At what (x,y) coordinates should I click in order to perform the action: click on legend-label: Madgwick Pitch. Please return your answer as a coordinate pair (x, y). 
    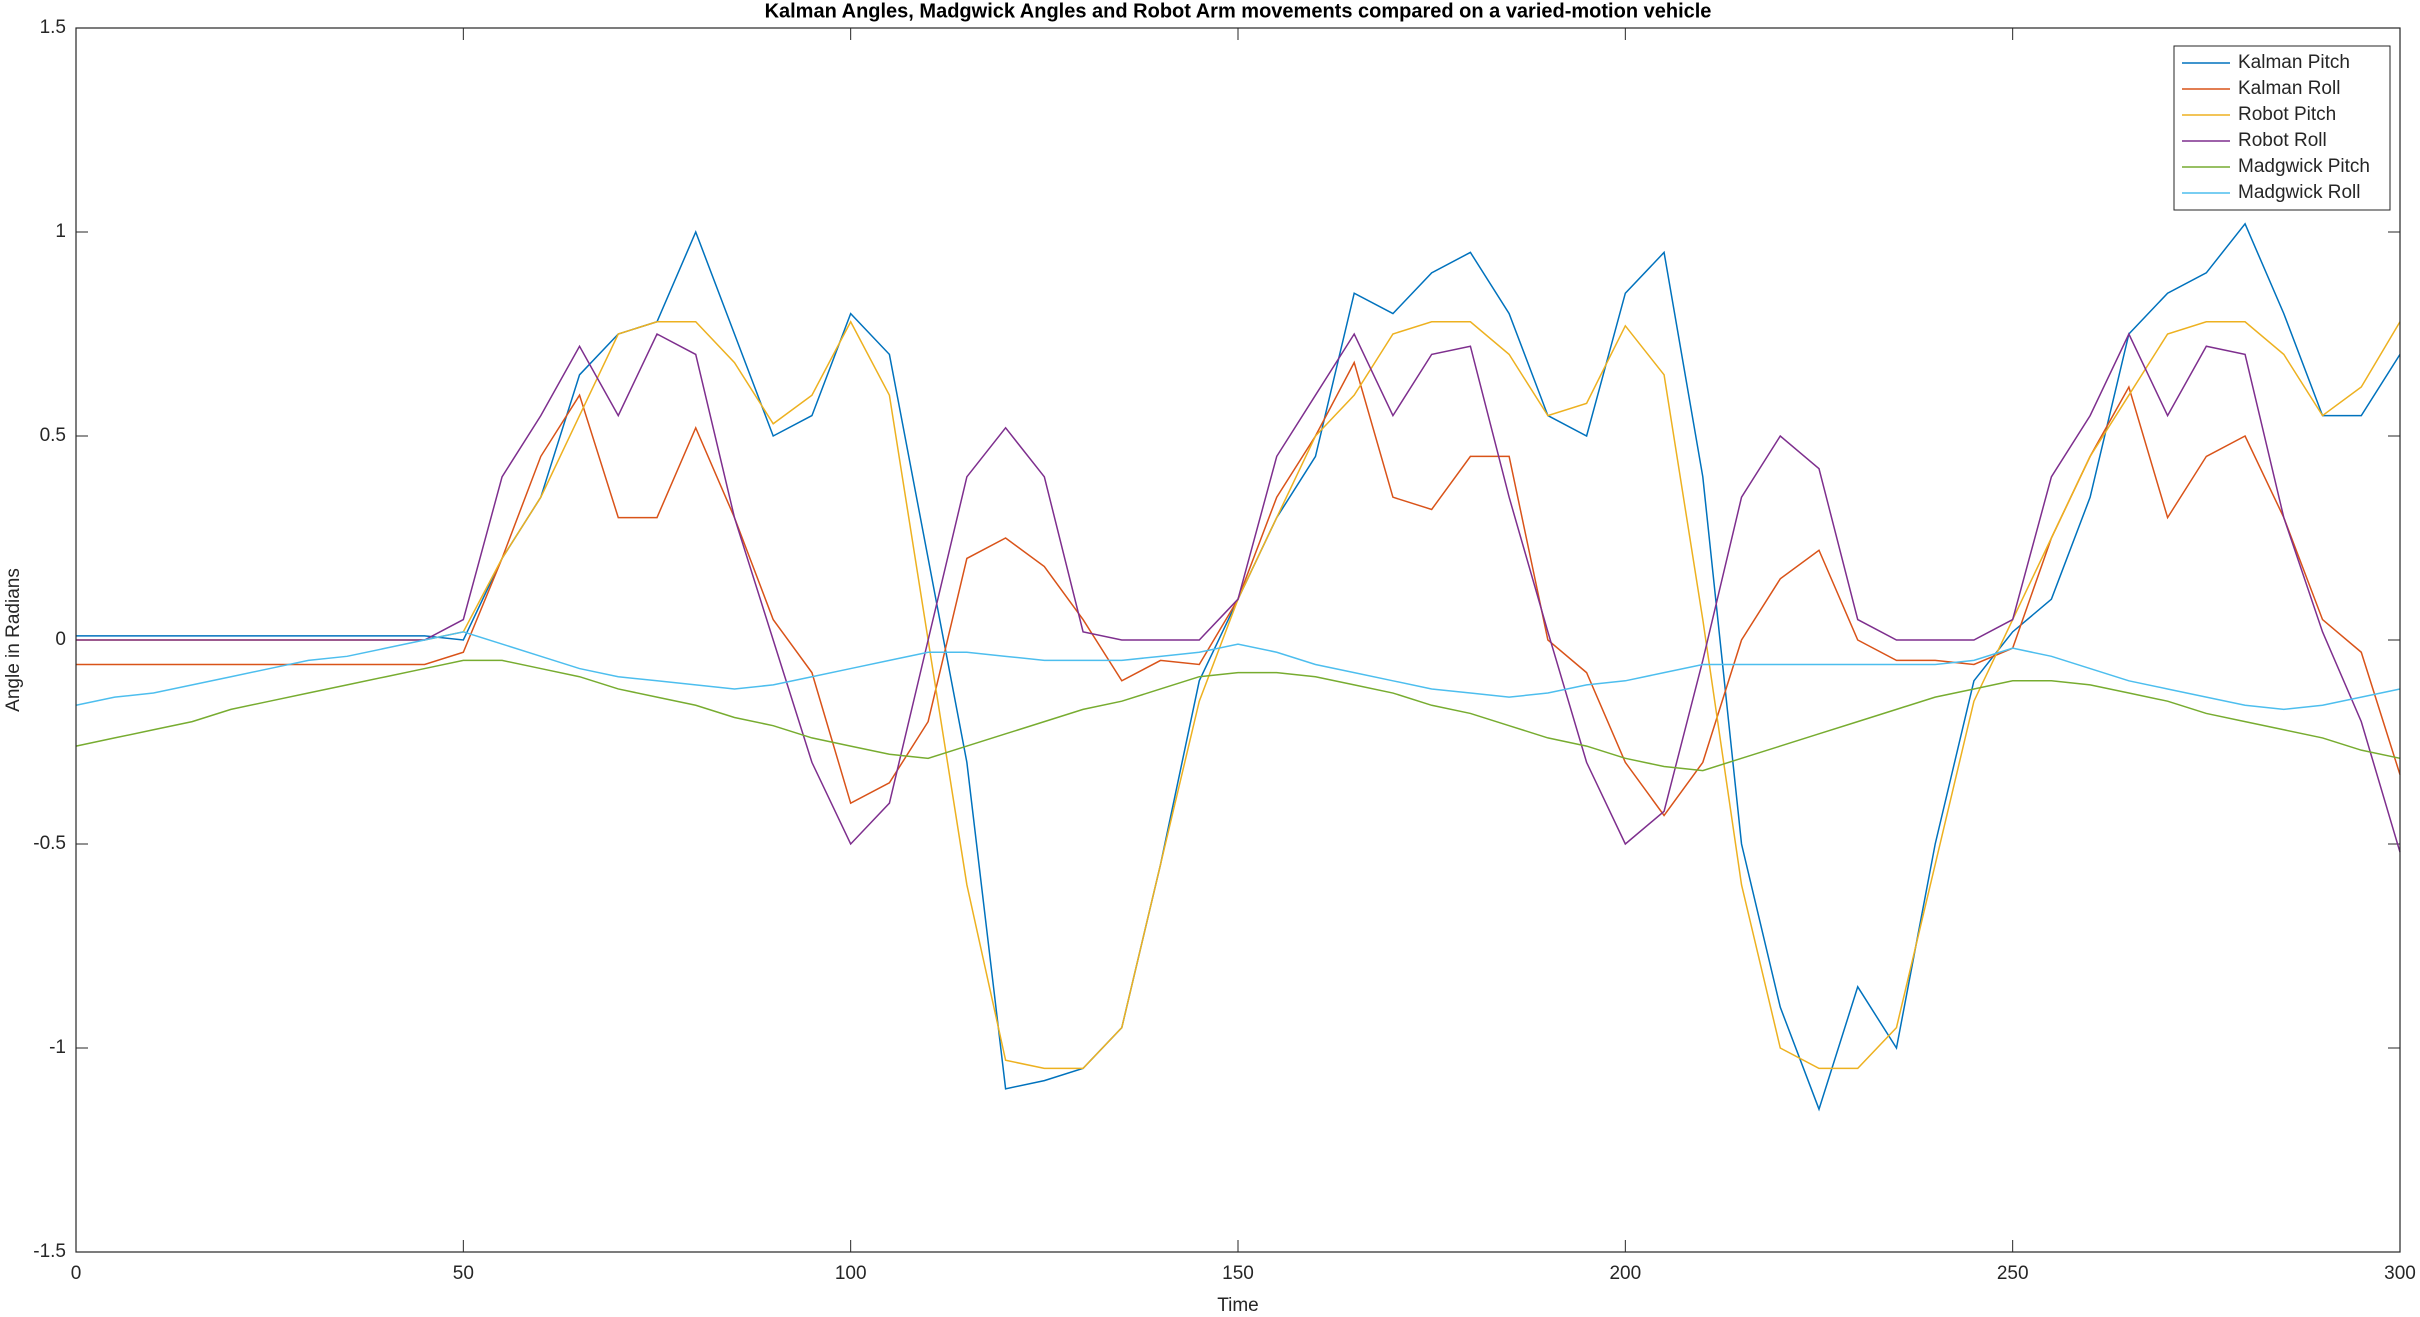
    Looking at the image, I should click on (2304, 166).